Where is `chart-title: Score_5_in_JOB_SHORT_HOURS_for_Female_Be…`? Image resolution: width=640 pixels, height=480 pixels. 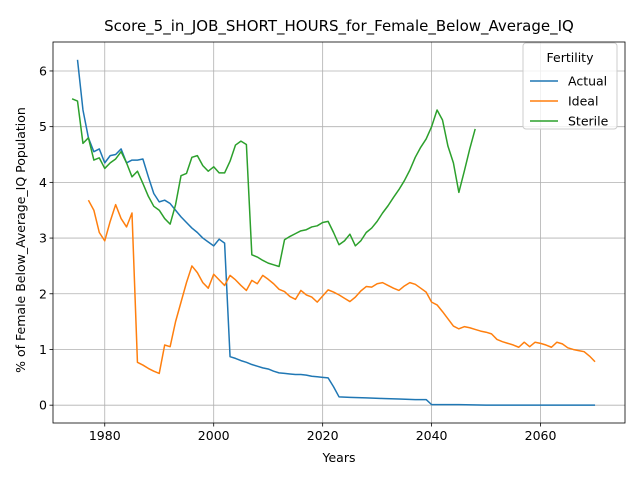 chart-title: Score_5_in_JOB_SHORT_HOURS_for_Female_Be… is located at coordinates (339, 26).